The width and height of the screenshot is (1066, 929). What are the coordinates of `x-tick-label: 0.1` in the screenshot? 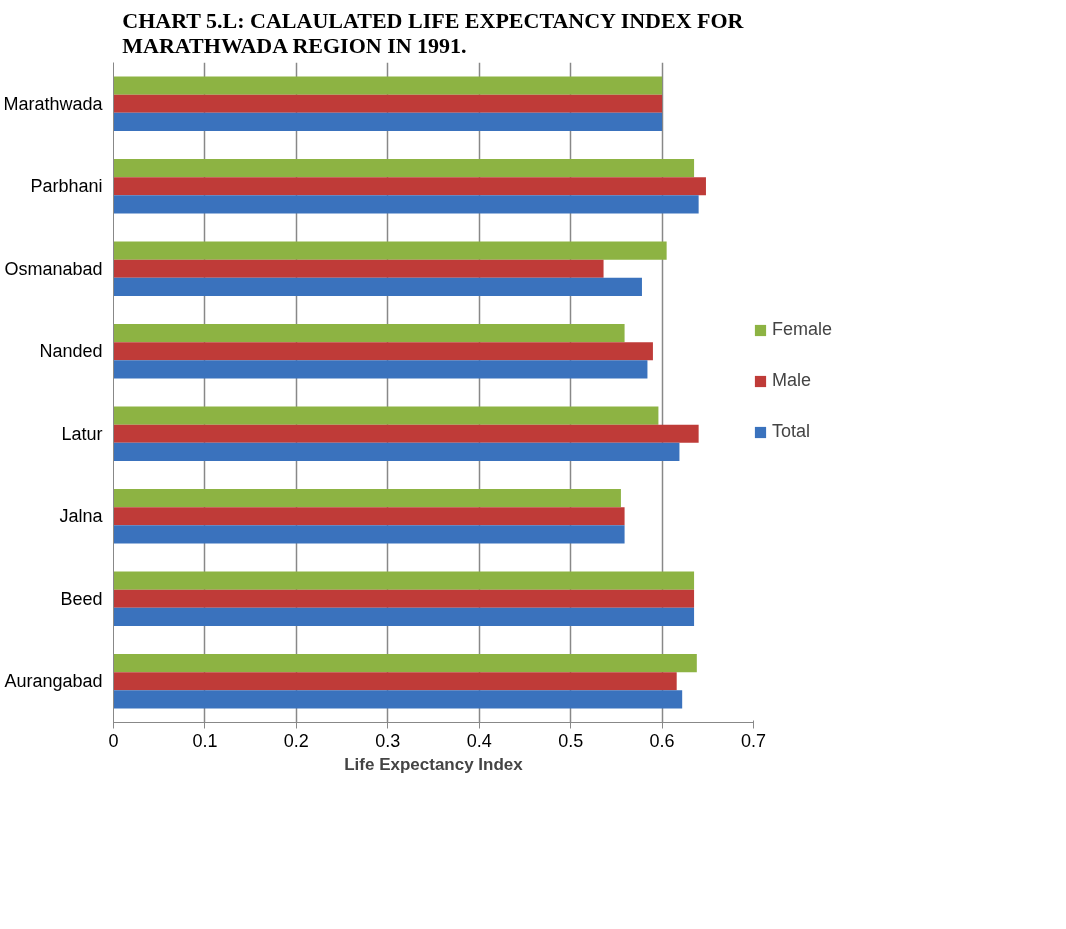 It's located at (205, 740).